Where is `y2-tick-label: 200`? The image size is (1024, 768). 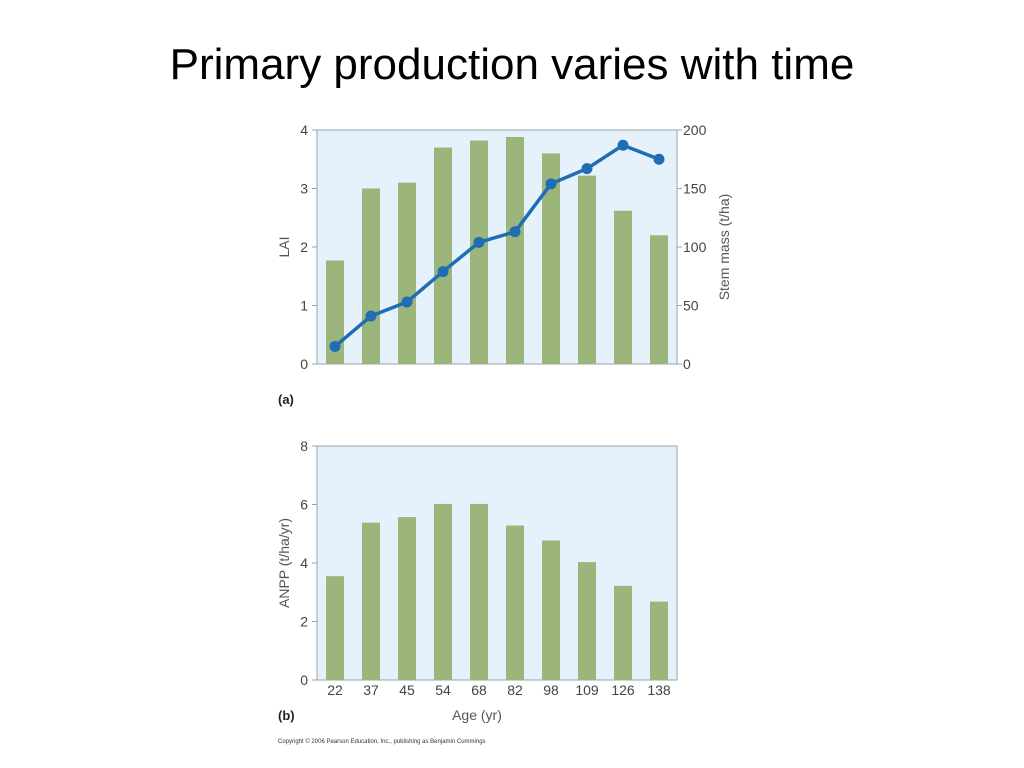 y2-tick-label: 200 is located at coordinates (695, 130).